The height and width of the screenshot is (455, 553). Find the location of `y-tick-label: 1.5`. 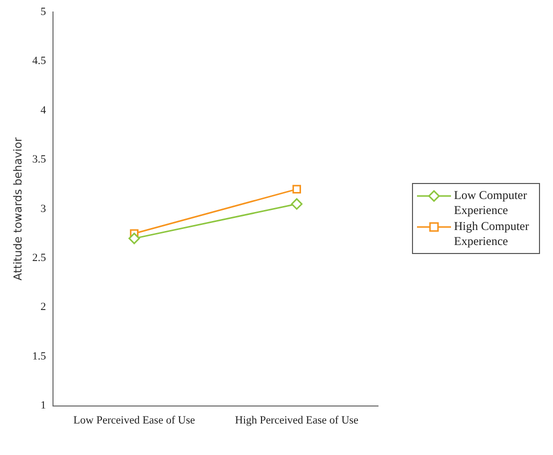

y-tick-label: 1.5 is located at coordinates (39, 356).